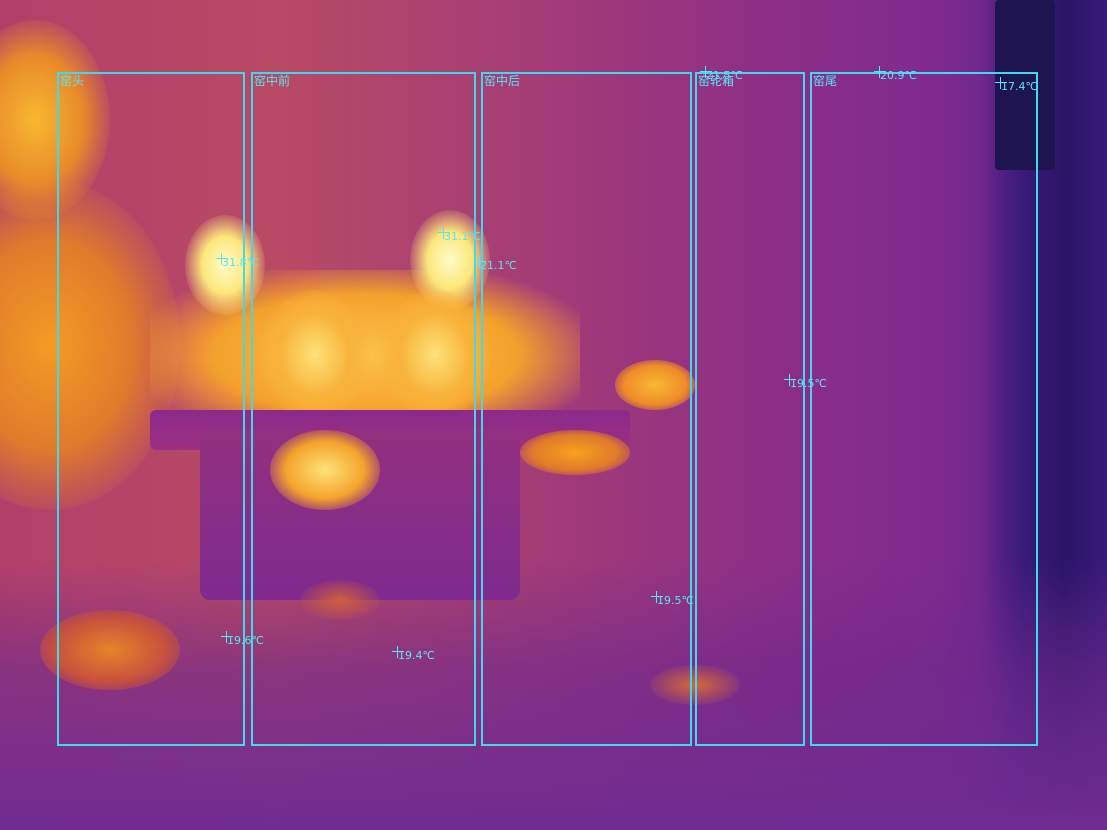  I want to click on warm-handle, so click(655, 385).